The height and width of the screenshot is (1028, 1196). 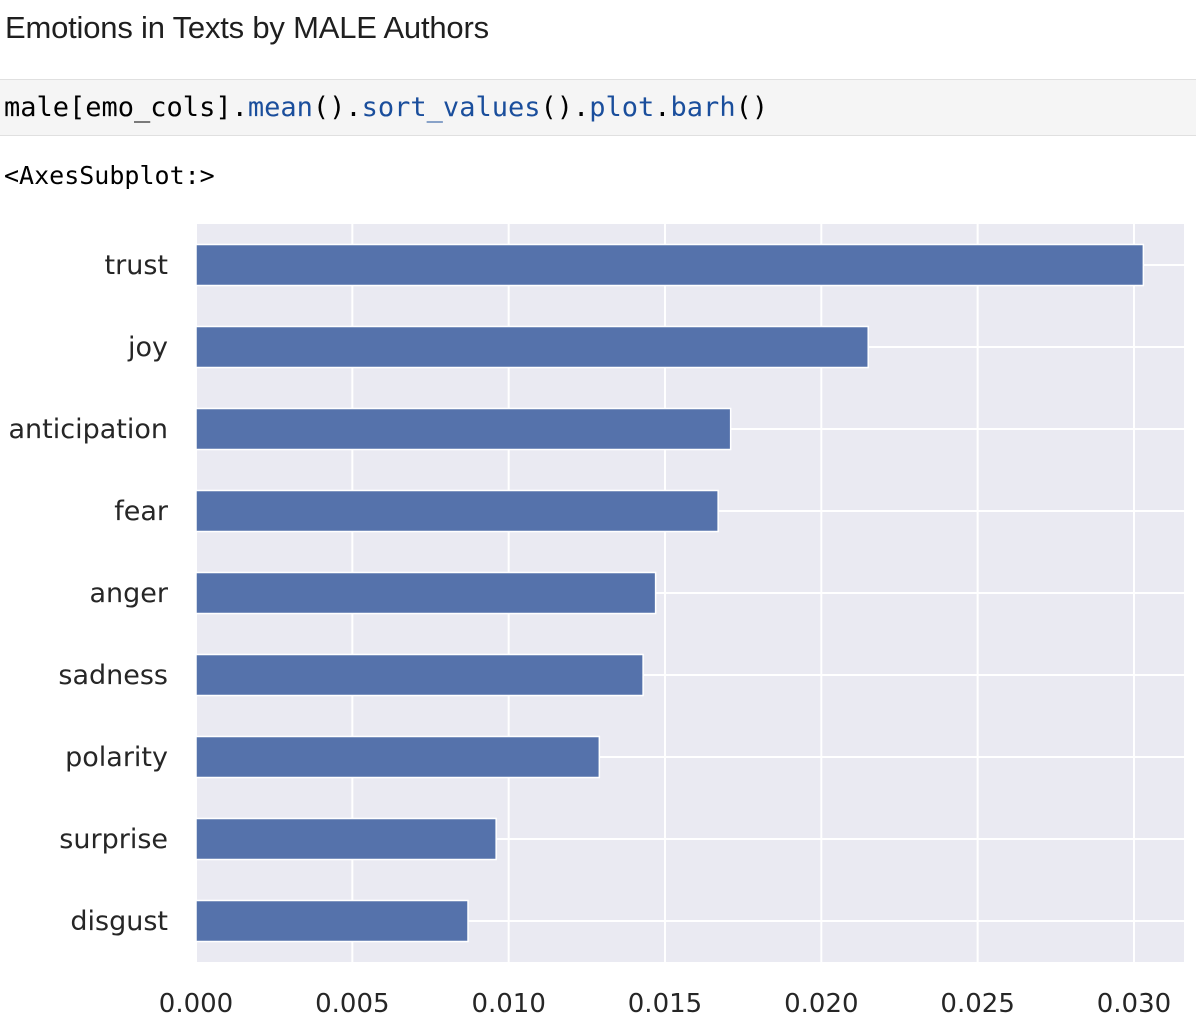 I want to click on y-tick-label: joy, so click(x=147, y=347).